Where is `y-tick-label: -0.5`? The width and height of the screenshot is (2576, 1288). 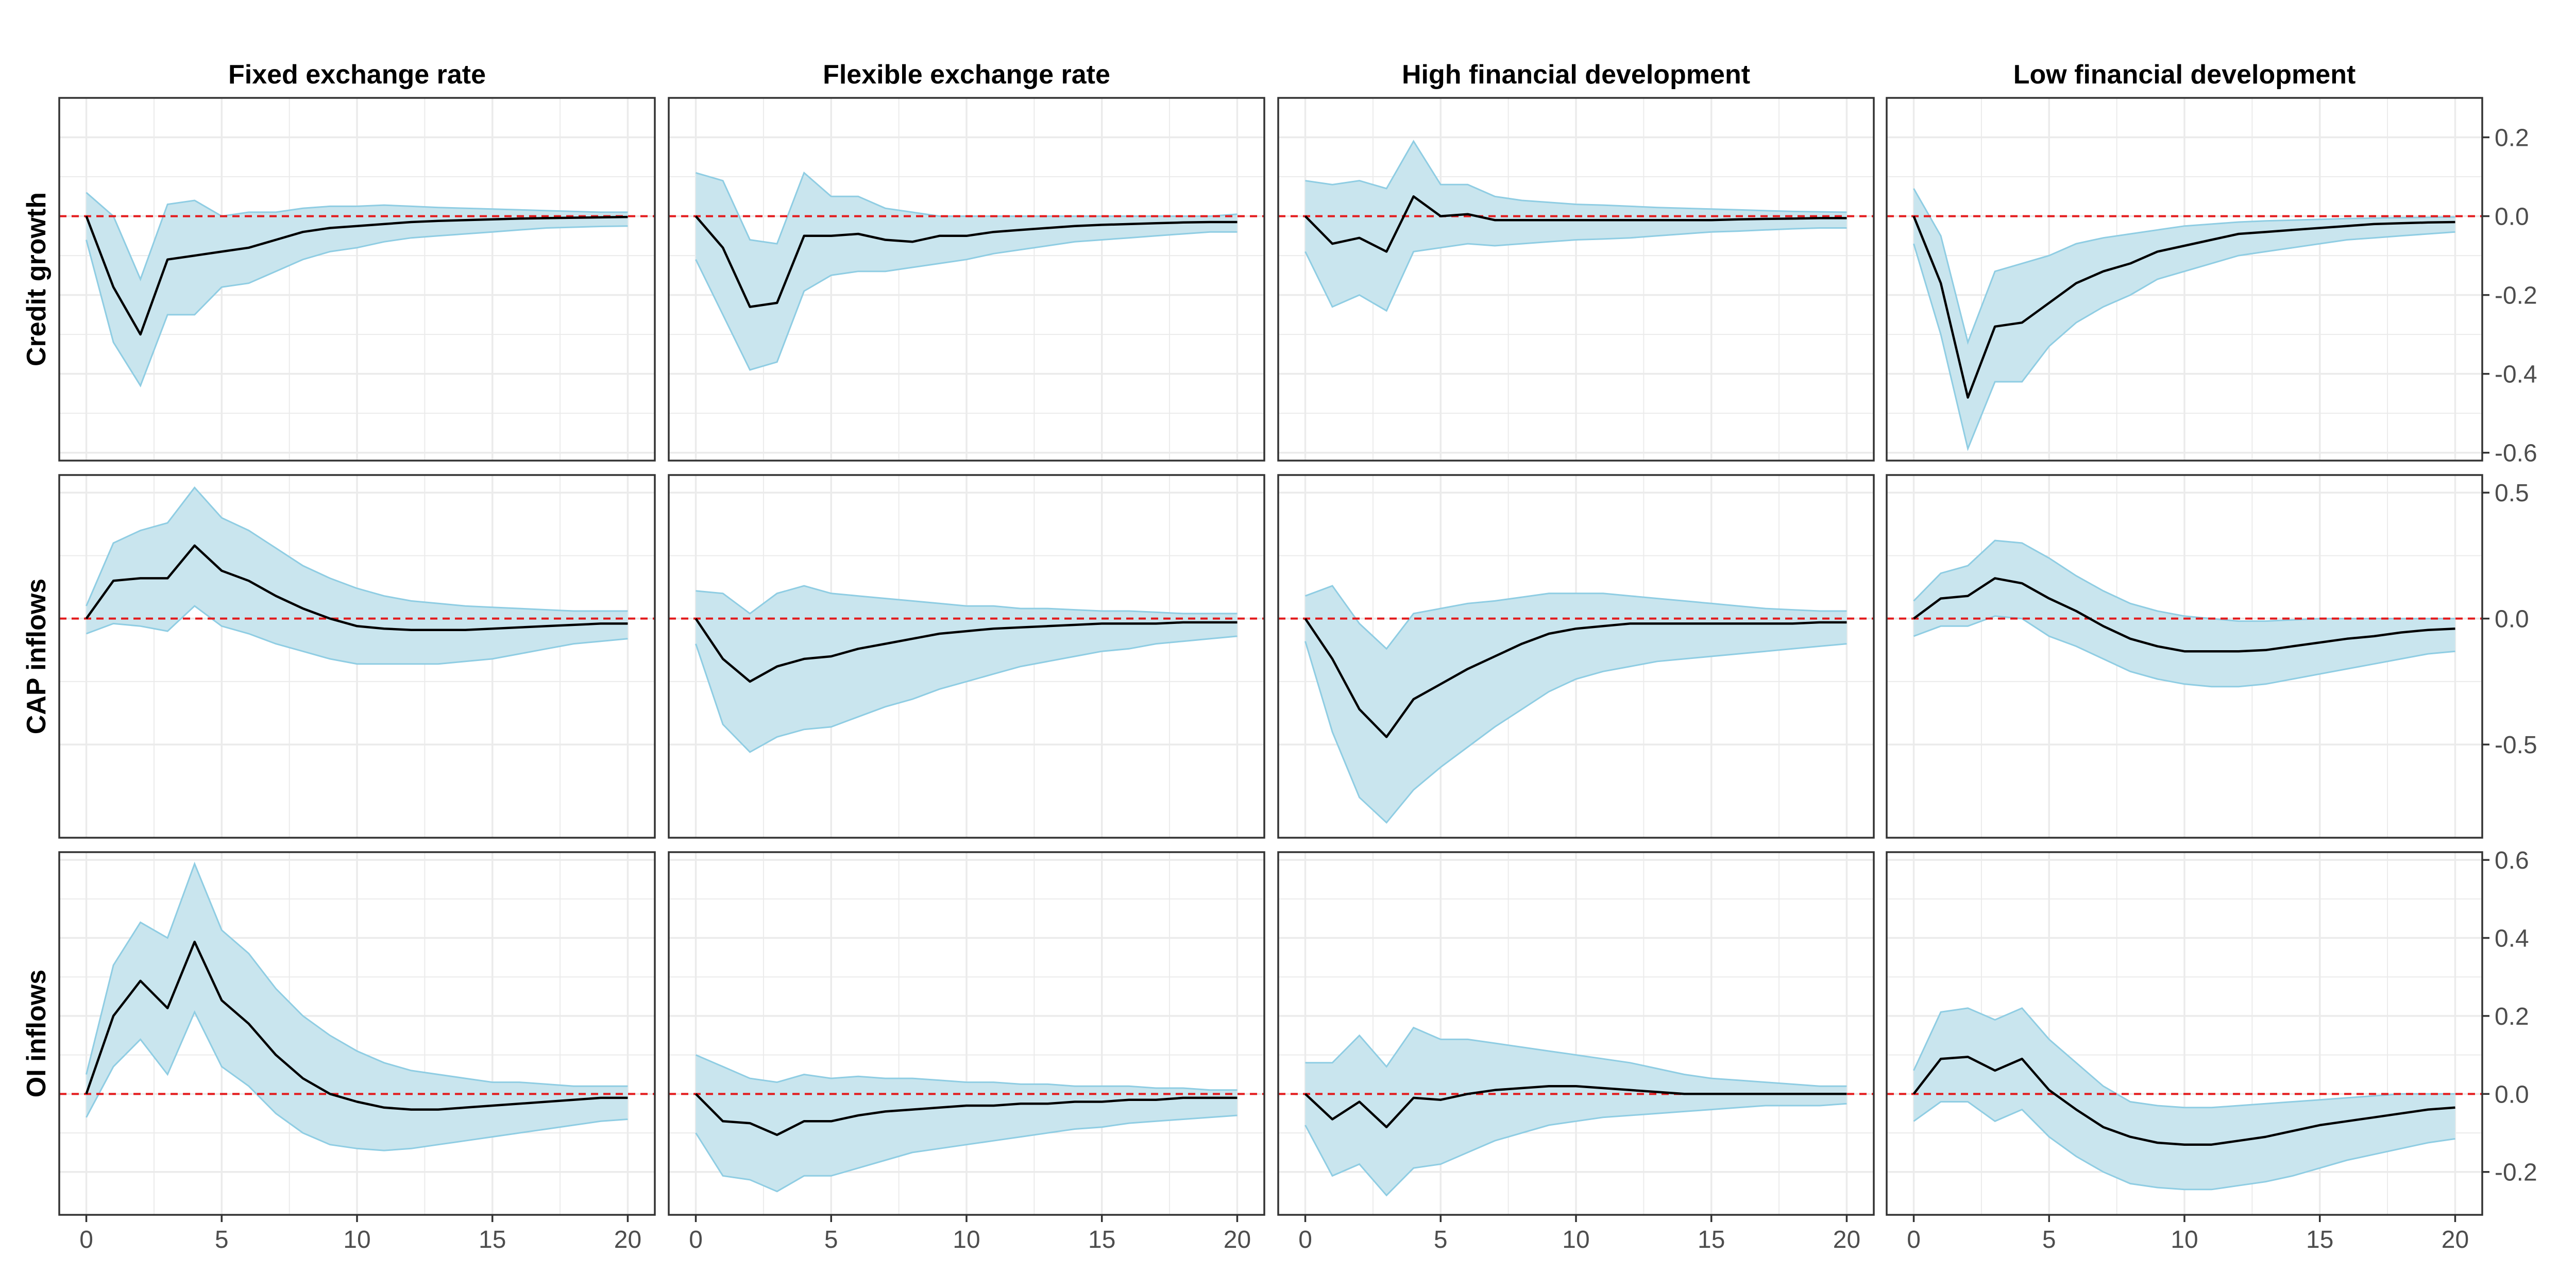 y-tick-label: -0.5 is located at coordinates (2516, 745).